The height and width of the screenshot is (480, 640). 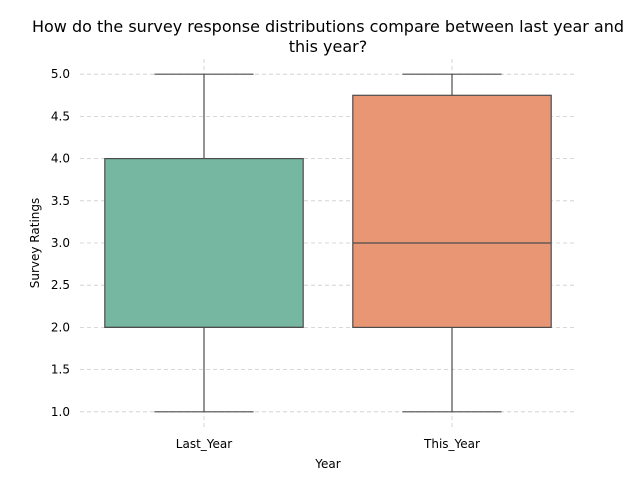 I want to click on x-axis-label: Year, so click(x=327, y=464).